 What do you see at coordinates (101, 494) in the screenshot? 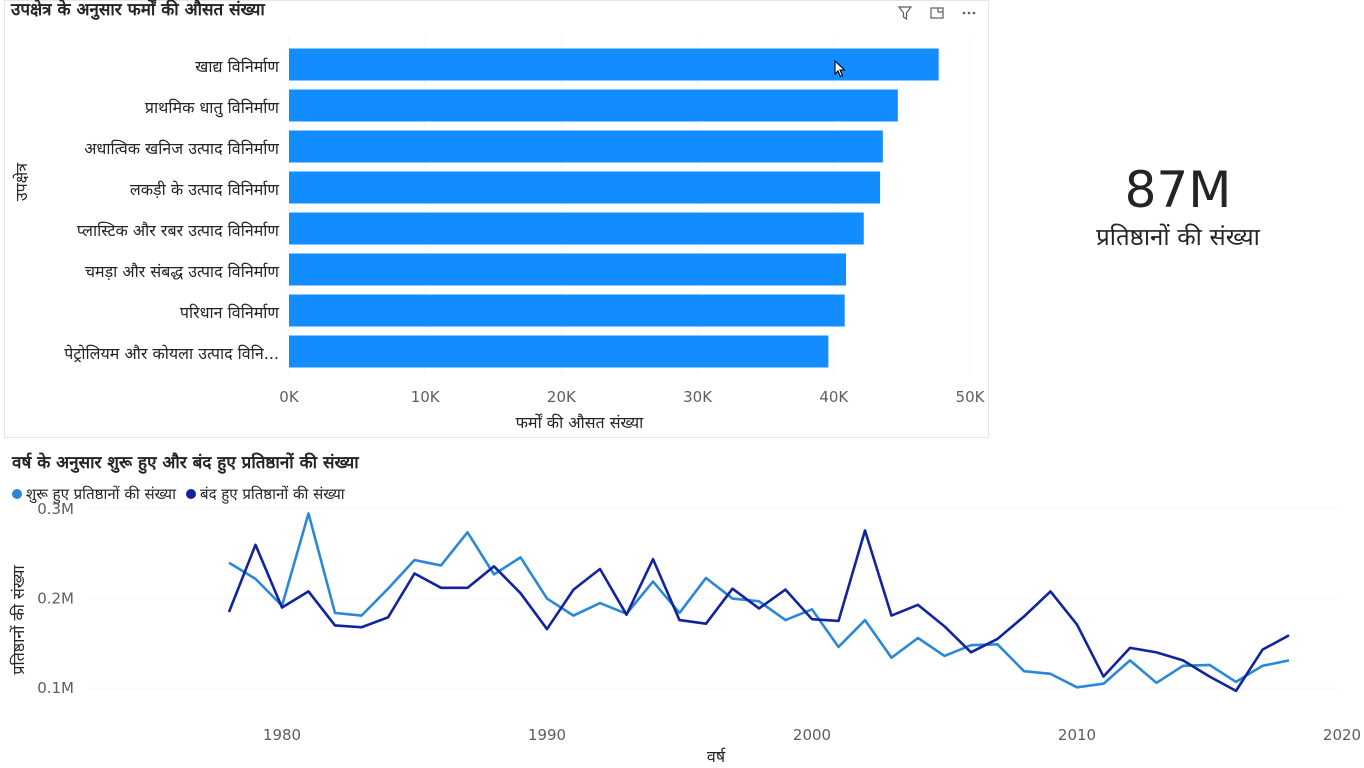
I see `legend-label-opened: शुरू हुए प्रतिष्ठानों की संख्या` at bounding box center [101, 494].